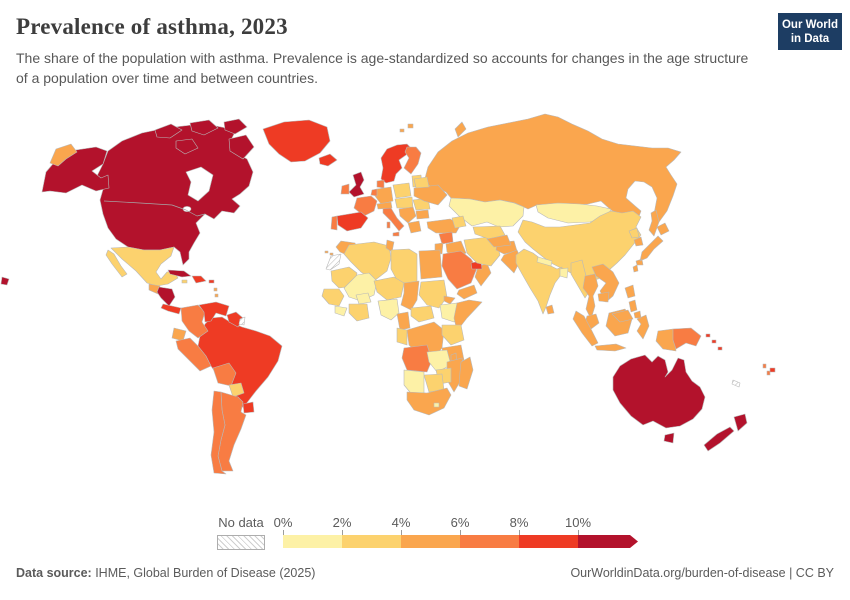  What do you see at coordinates (211, 281) in the screenshot?
I see `country-puerto-rico` at bounding box center [211, 281].